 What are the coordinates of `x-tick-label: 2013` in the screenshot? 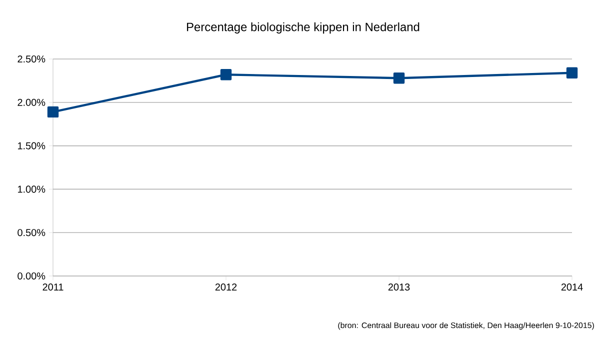 It's located at (399, 287).